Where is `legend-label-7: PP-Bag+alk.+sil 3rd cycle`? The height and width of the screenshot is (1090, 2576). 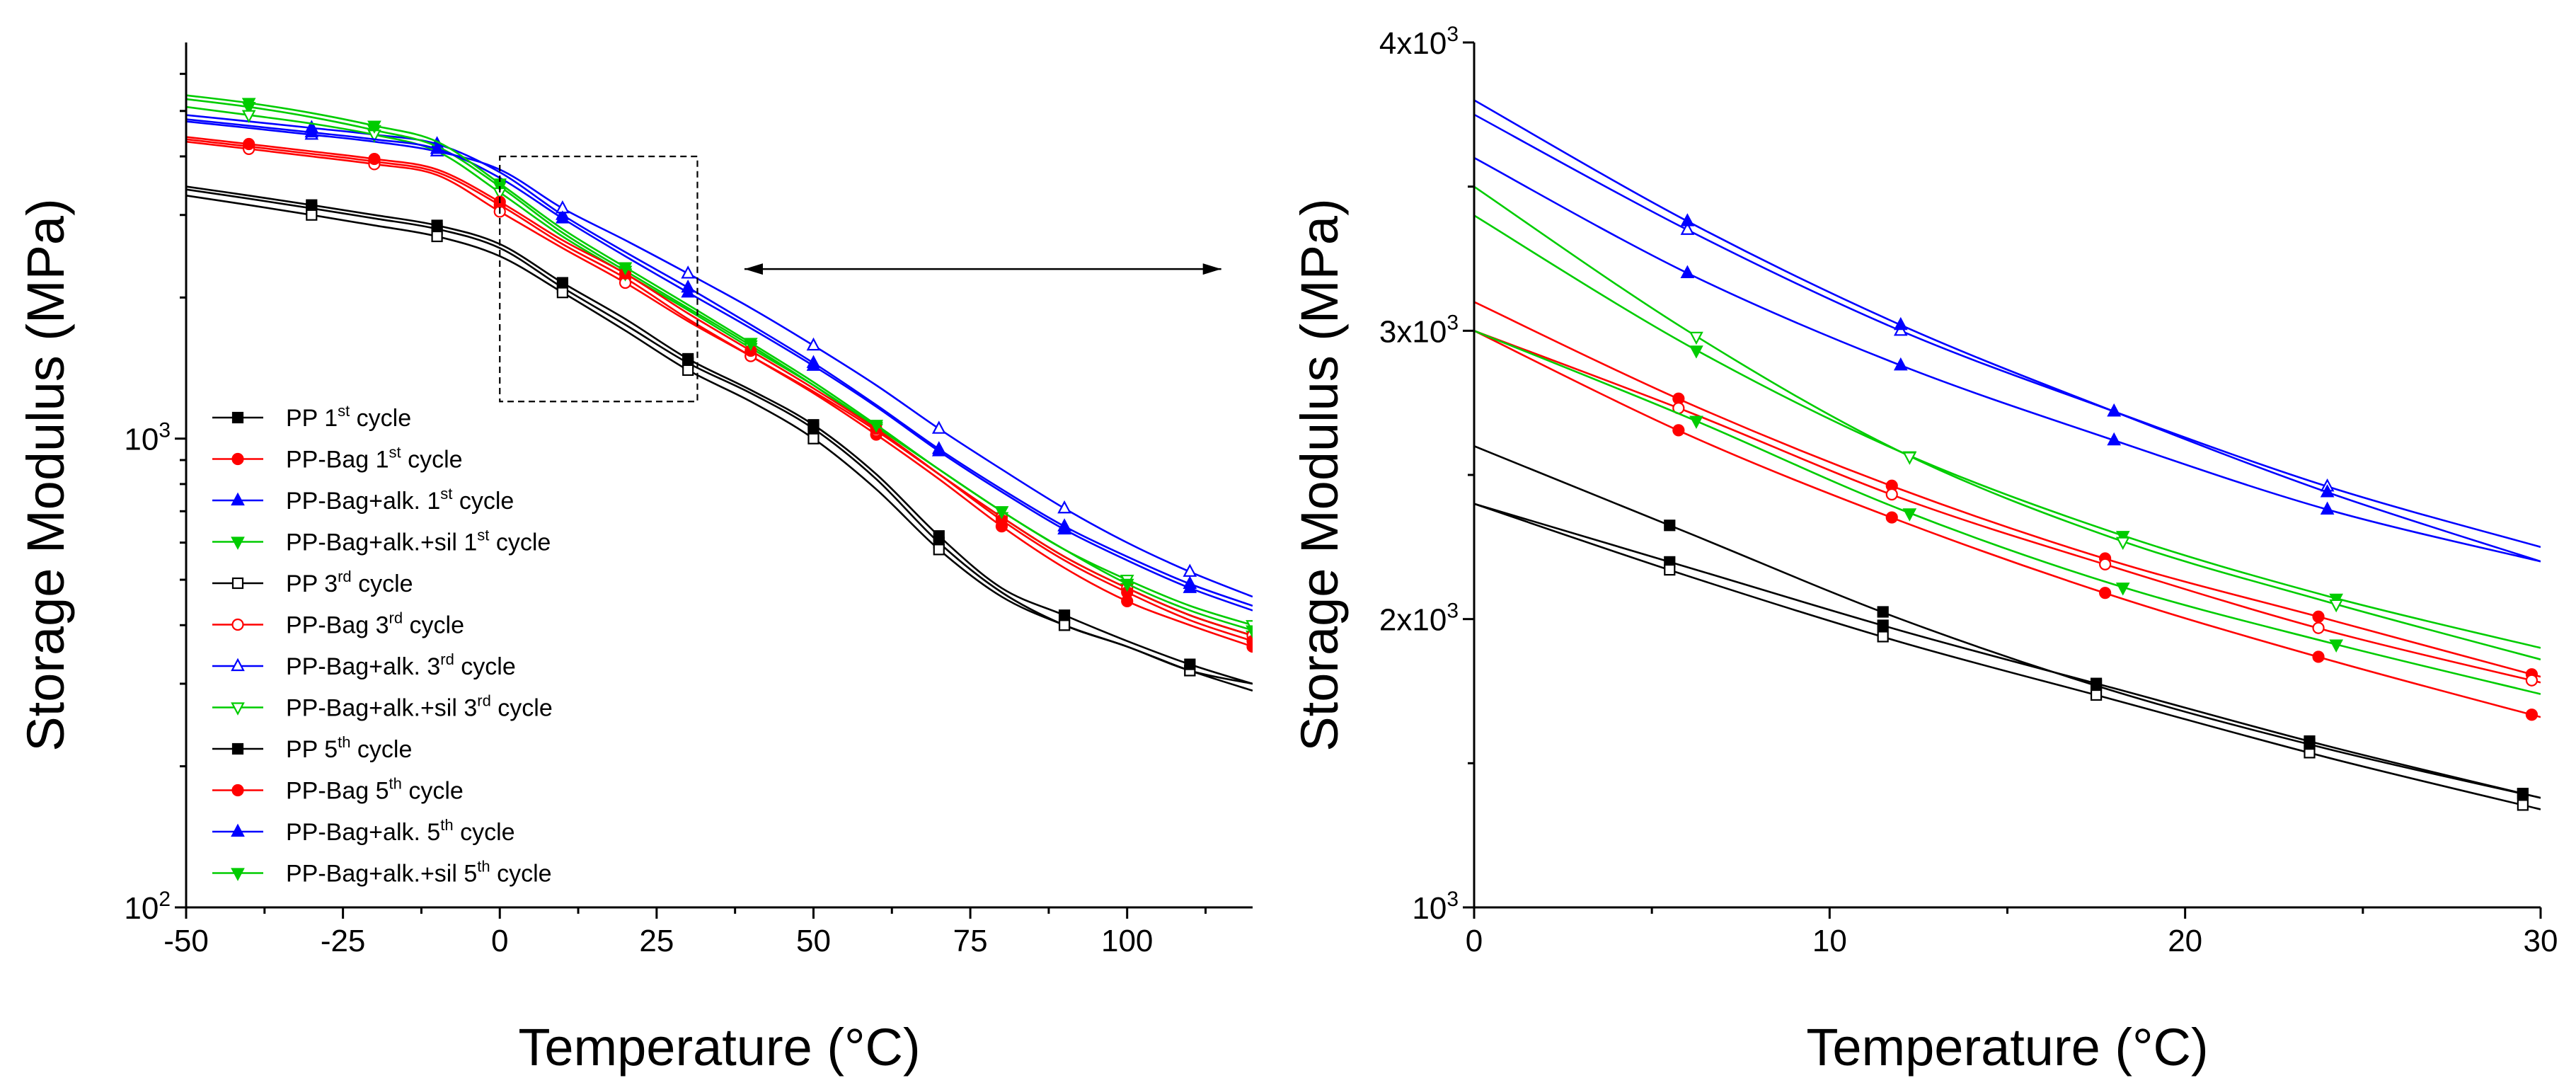 legend-label-7: PP-Bag+alk.+sil 3rd cycle is located at coordinates (419, 707).